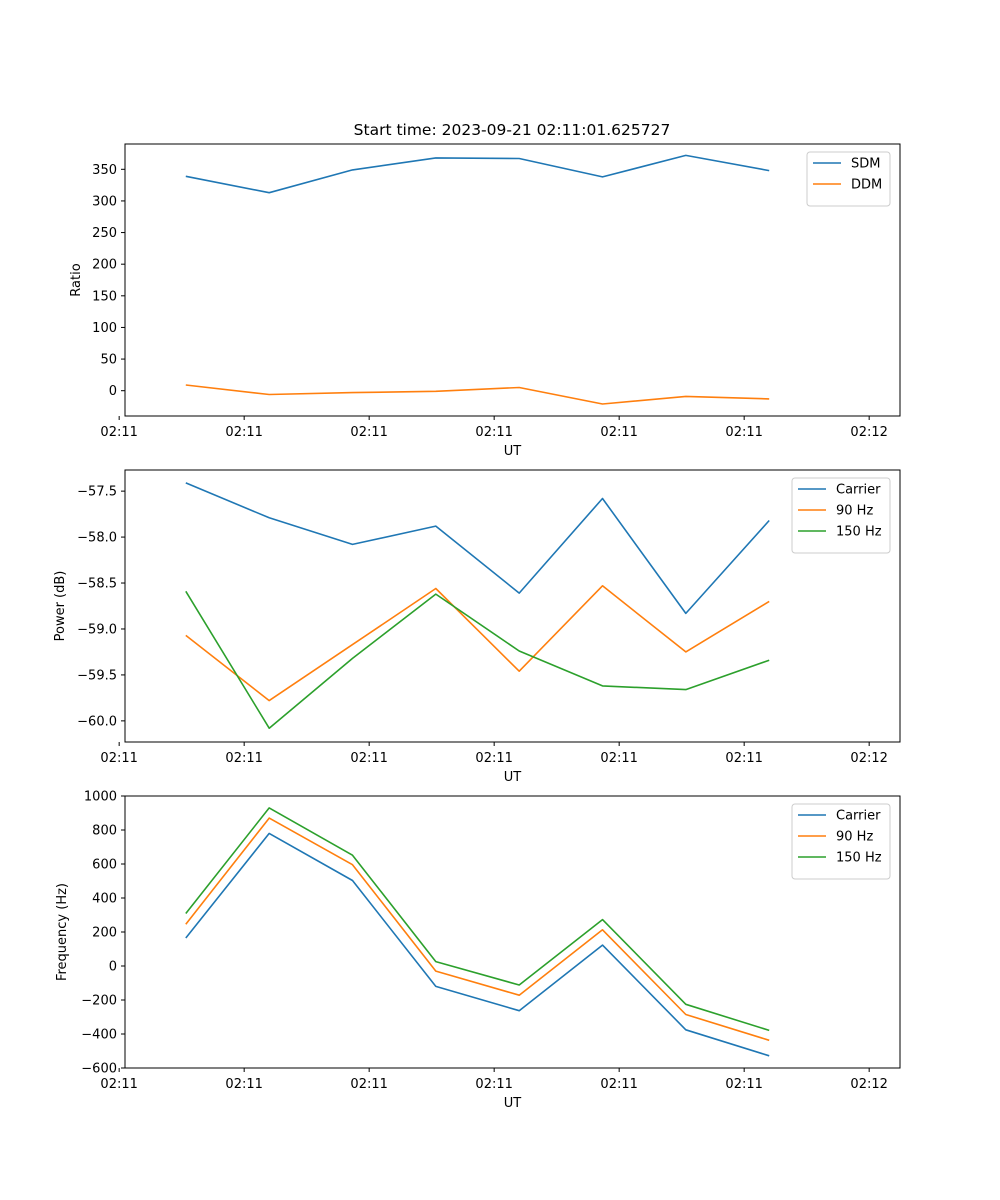  I want to click on y-tick-label: 50, so click(108, 360).